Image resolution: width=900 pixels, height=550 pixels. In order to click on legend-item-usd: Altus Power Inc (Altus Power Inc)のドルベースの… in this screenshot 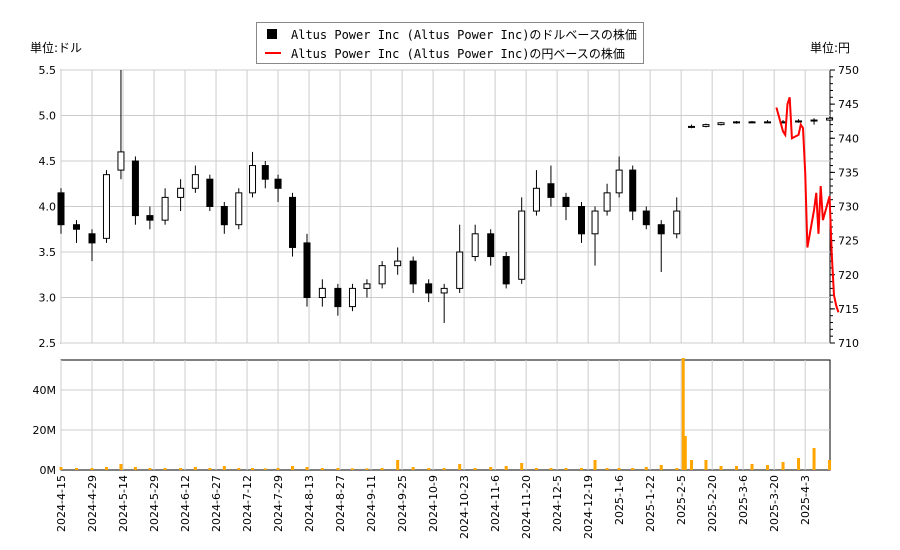, I will do `click(451, 34)`.